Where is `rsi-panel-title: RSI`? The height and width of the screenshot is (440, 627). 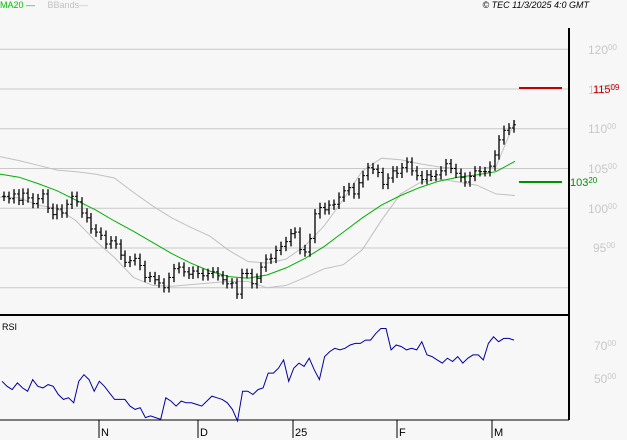 rsi-panel-title: RSI is located at coordinates (10, 327).